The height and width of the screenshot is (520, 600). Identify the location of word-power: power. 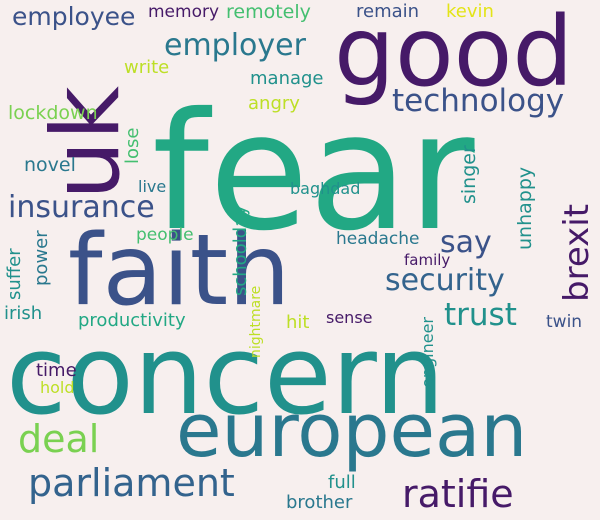
(41, 258).